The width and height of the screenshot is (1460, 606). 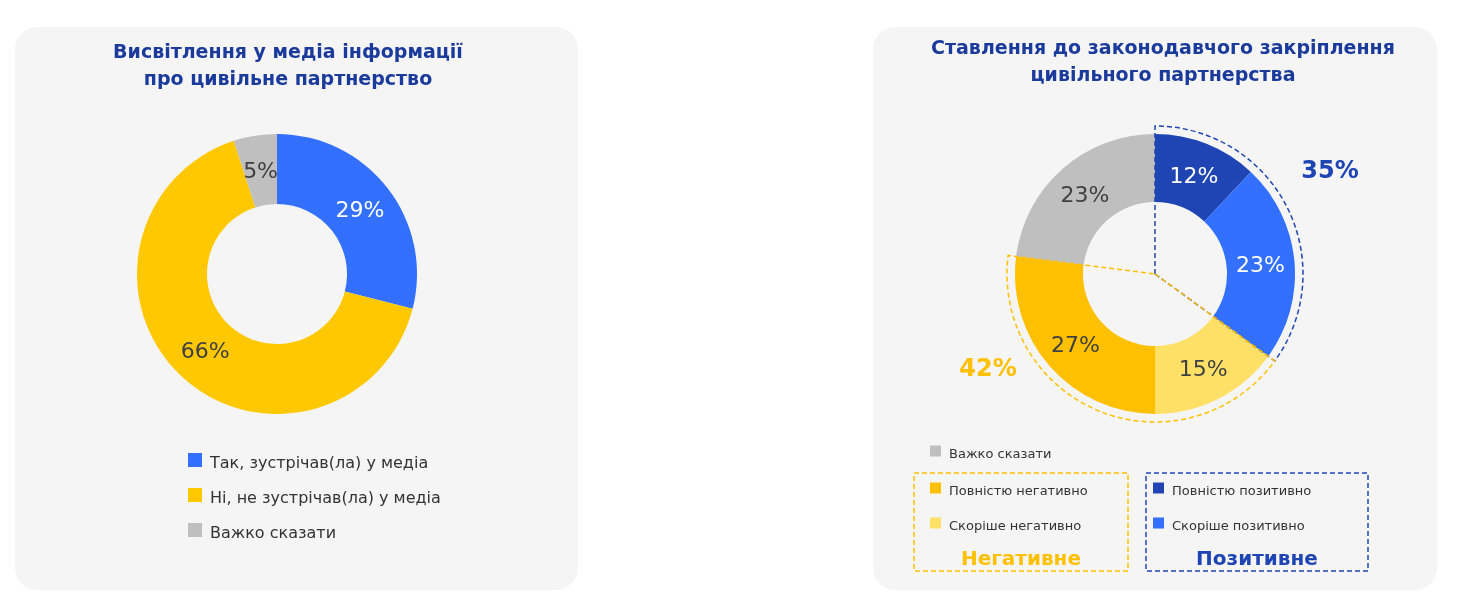 I want to click on legend-label: Повністю негативно, so click(x=1018, y=490).